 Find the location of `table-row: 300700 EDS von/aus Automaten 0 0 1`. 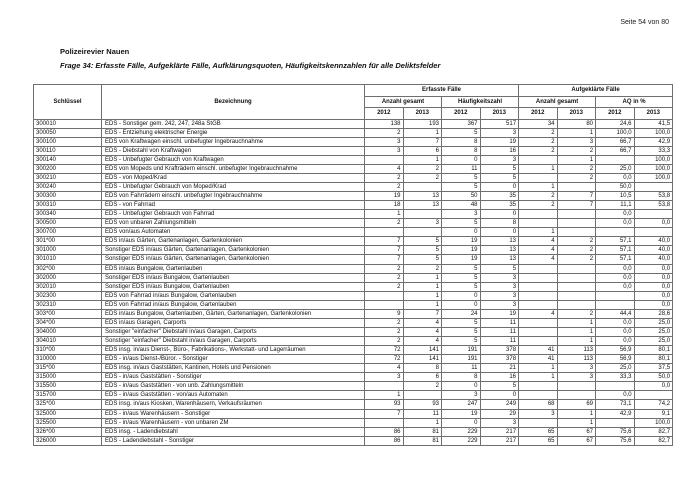

table-row: 300700 EDS von/aus Automaten 0 0 1 is located at coordinates (353, 232).